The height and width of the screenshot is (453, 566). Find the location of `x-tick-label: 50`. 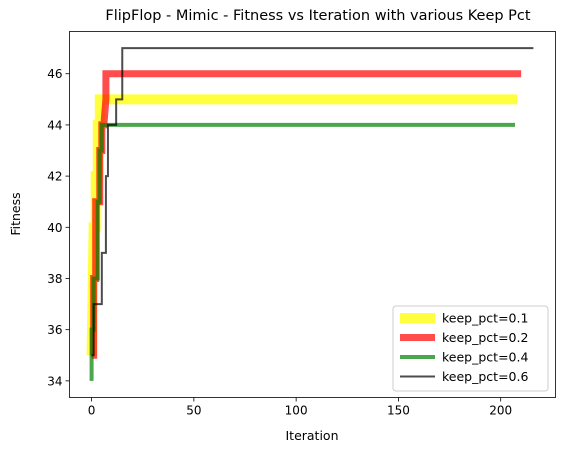

x-tick-label: 50 is located at coordinates (193, 411).